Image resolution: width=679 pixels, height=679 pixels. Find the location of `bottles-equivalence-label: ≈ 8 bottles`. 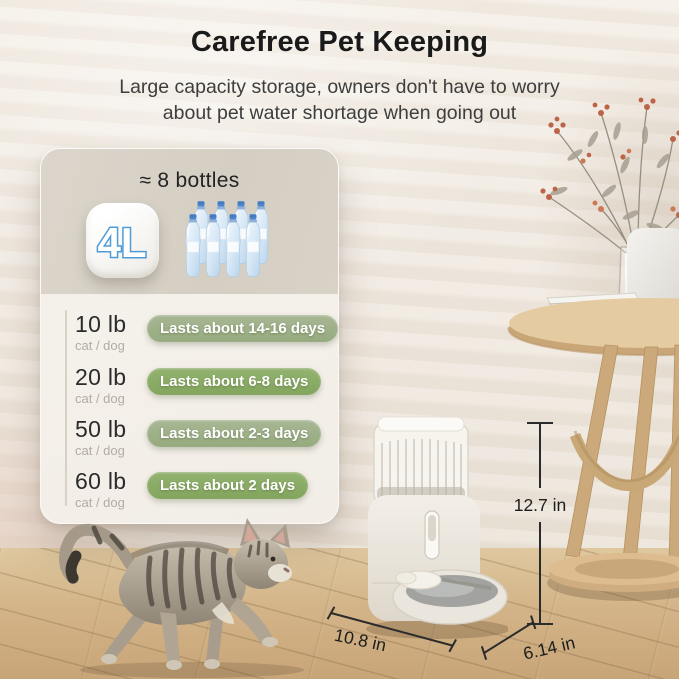

bottles-equivalence-label: ≈ 8 bottles is located at coordinates (189, 180).